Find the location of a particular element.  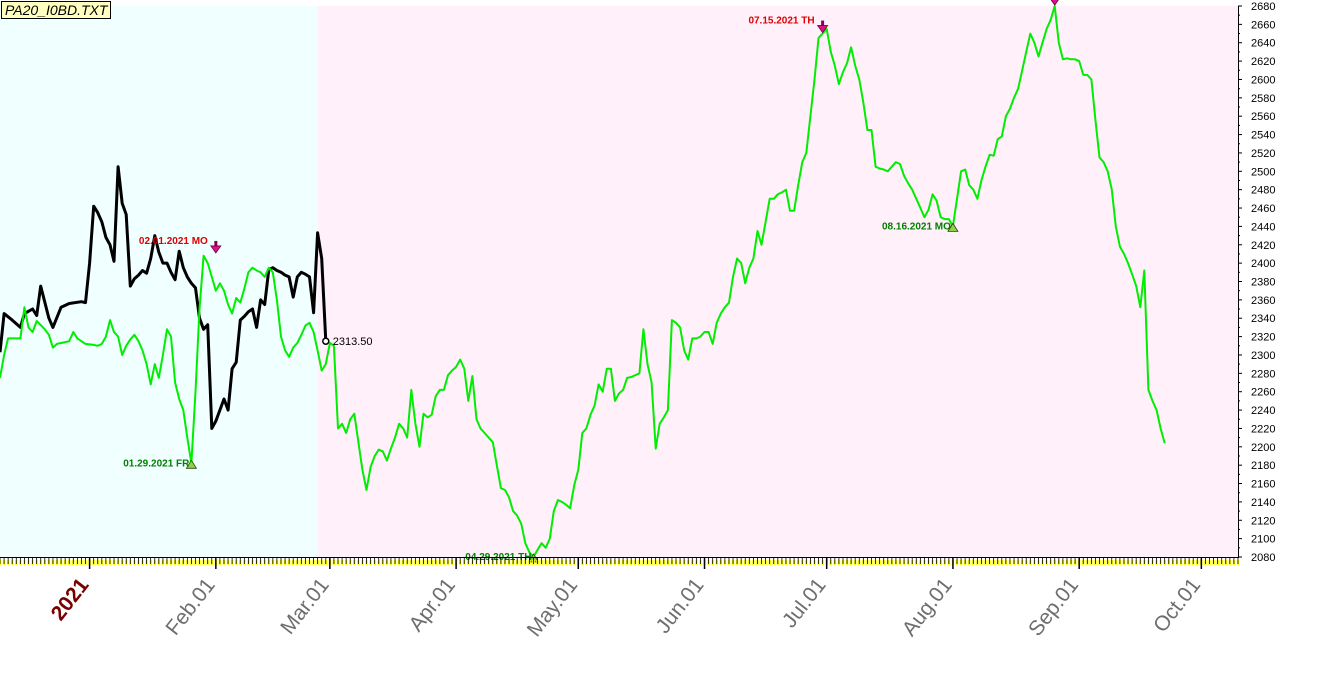

y-tick-label-17: 2420 is located at coordinates (1263, 246).